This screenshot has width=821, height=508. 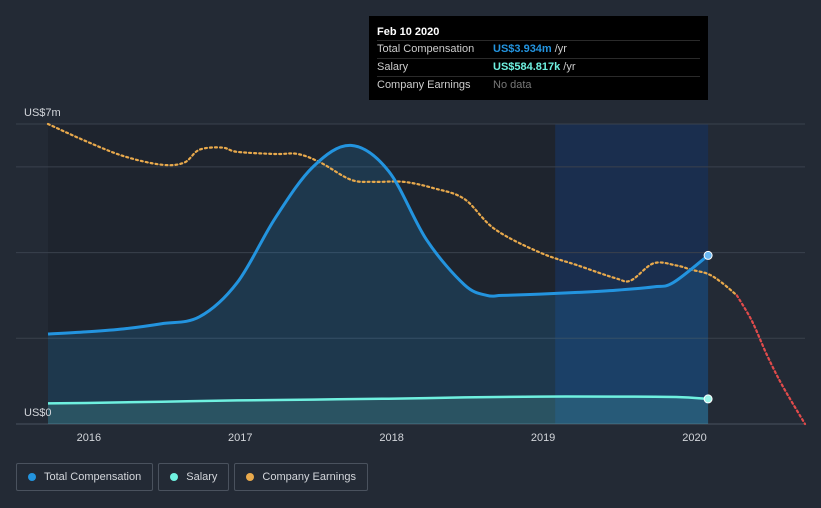 I want to click on tooltip-label: Total Compensation, so click(x=426, y=49).